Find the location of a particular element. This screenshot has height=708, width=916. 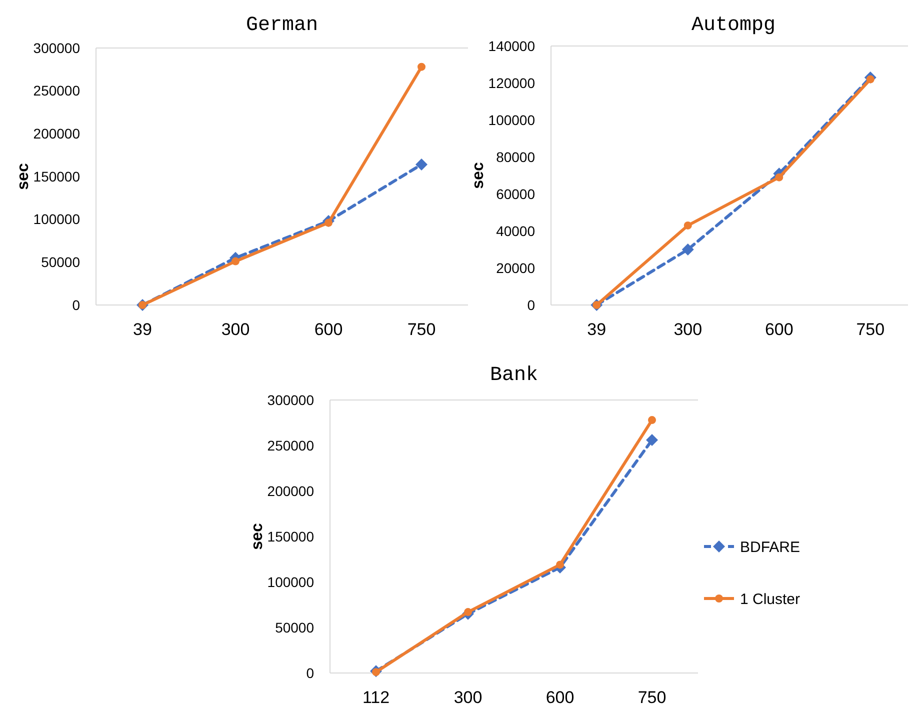

y-tick-label: 120000 is located at coordinates (512, 82).